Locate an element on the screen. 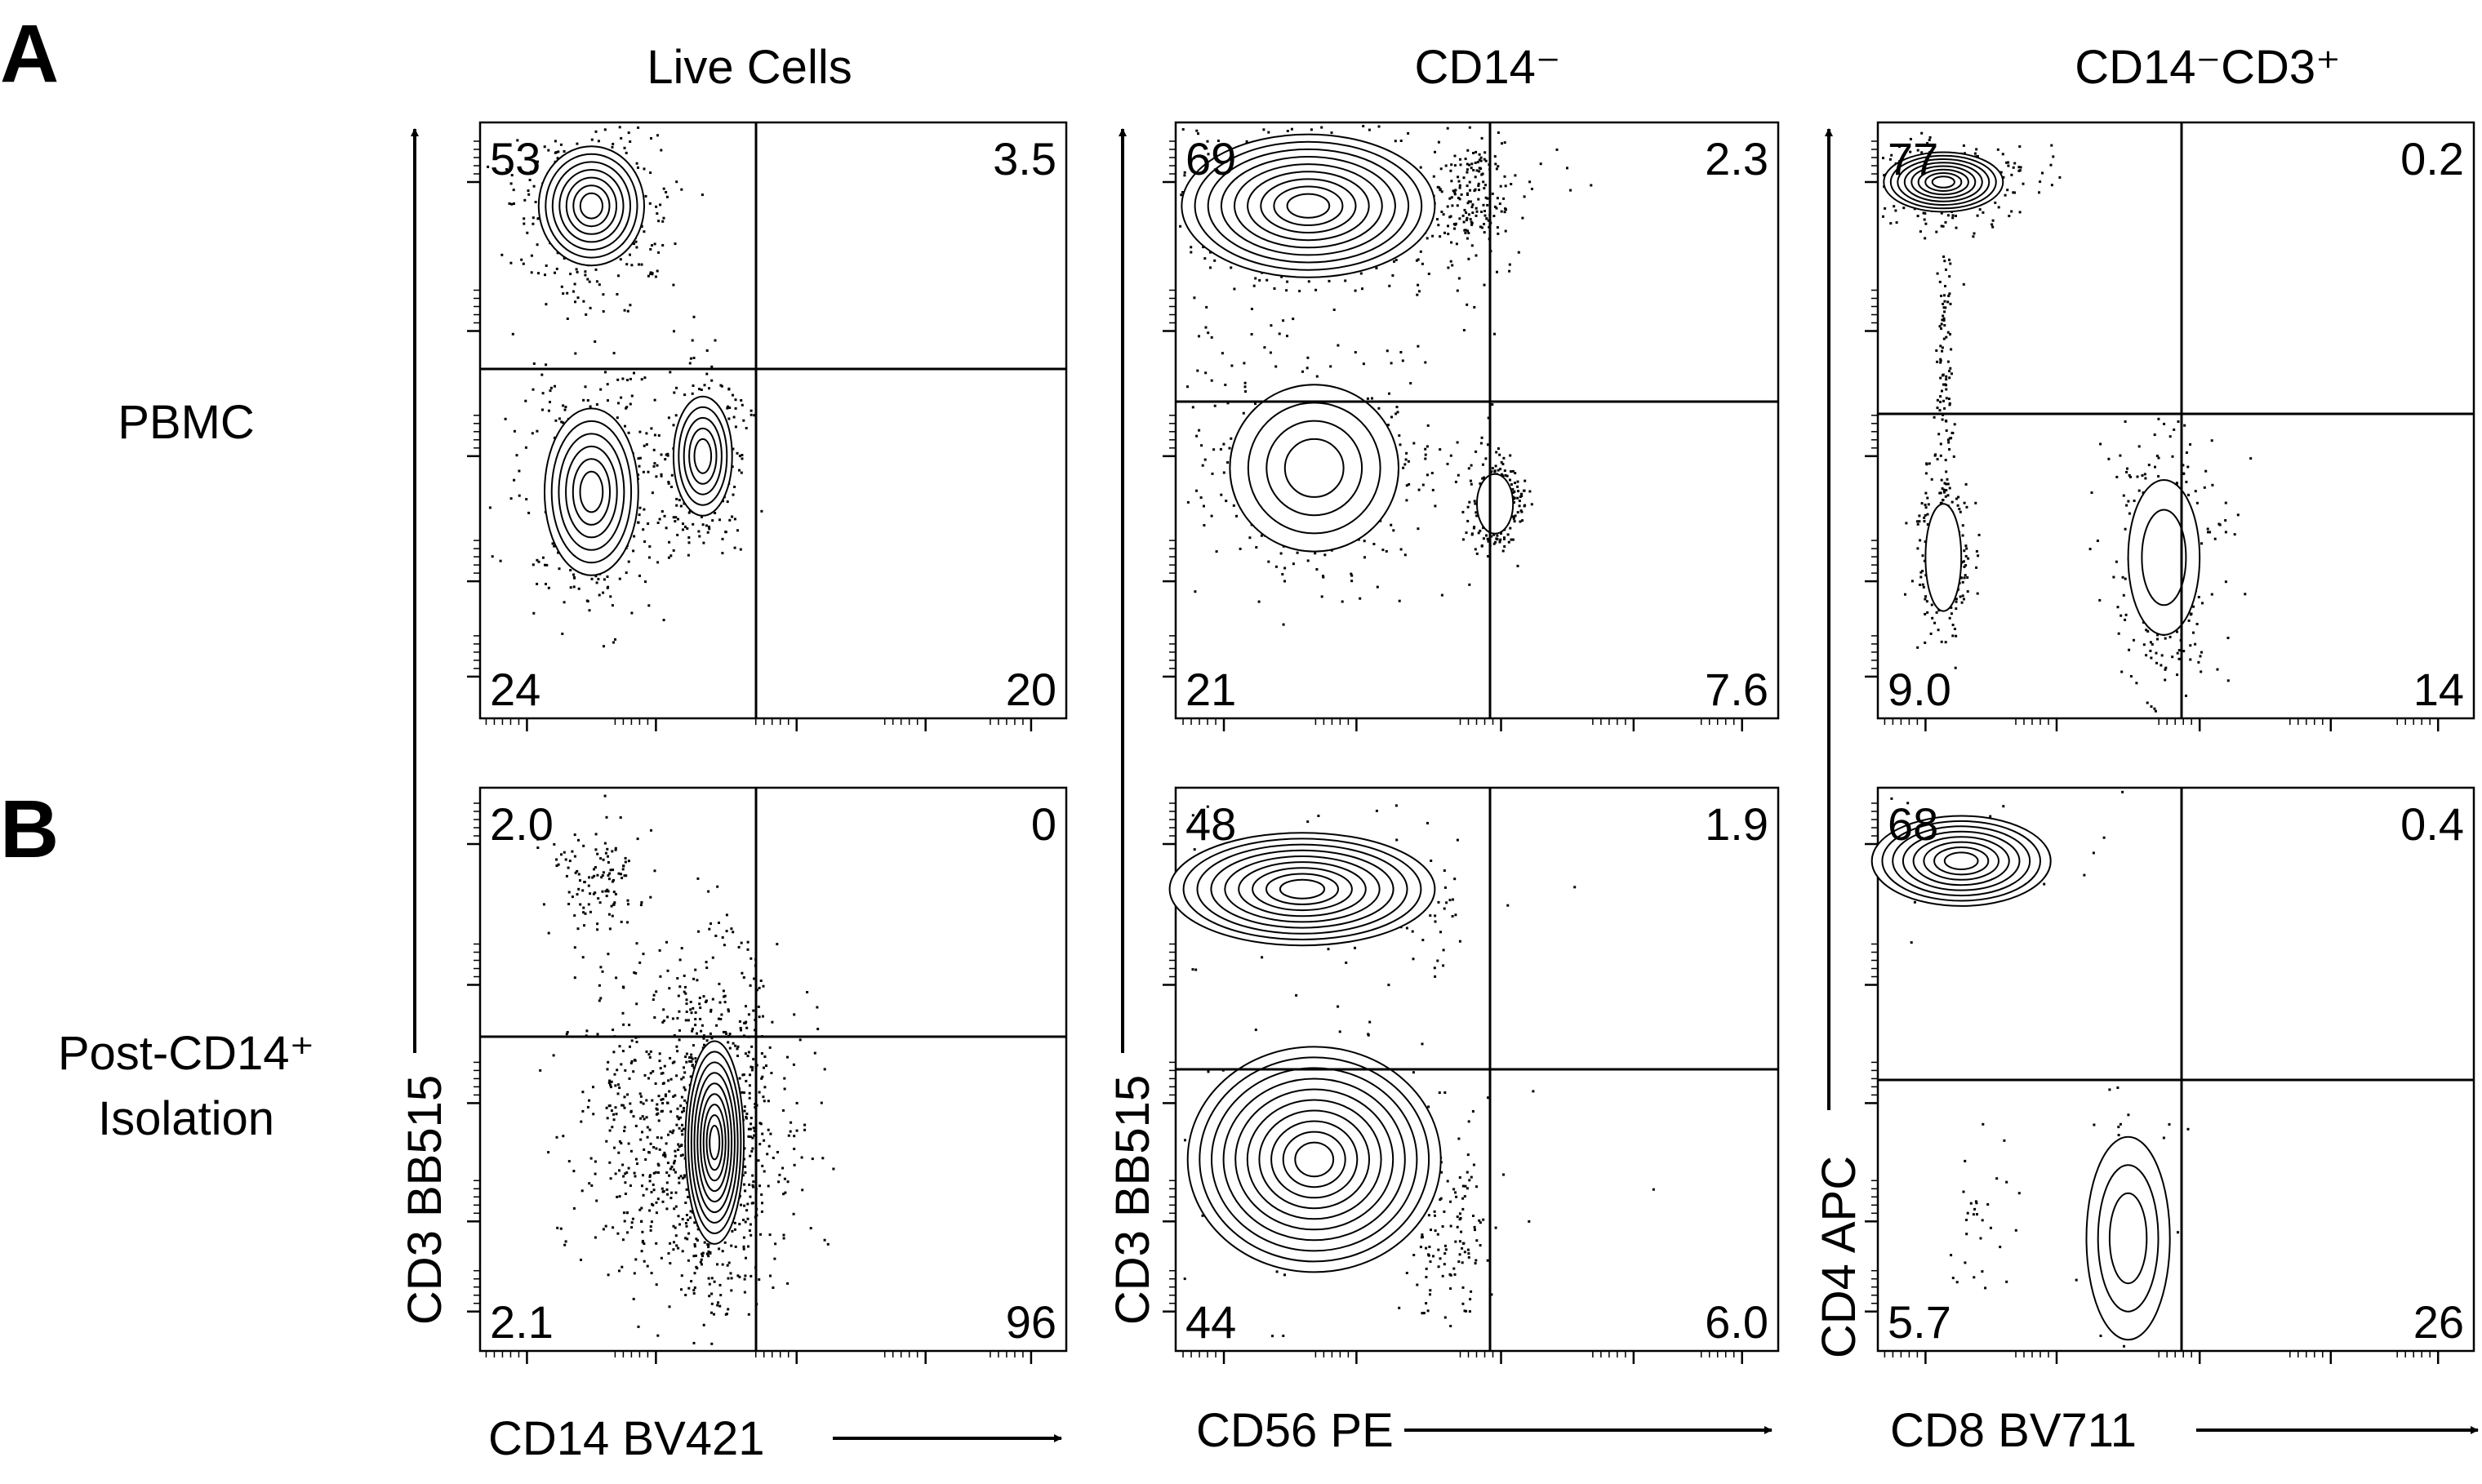 Image resolution: width=2482 pixels, height=1484 pixels. contour-ring is located at coordinates (714, 1142).